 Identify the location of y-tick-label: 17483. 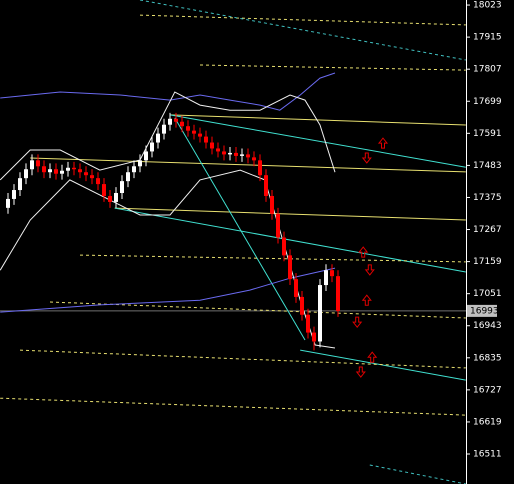
(487, 166).